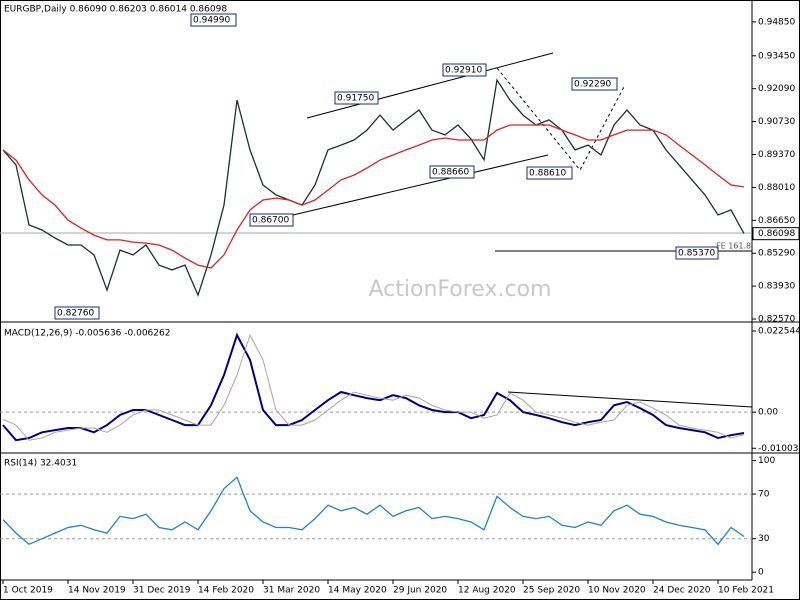 The image size is (800, 600). Describe the element at coordinates (551, 591) in the screenshot. I see `x-tick-label: 25 Sep 2020` at that location.